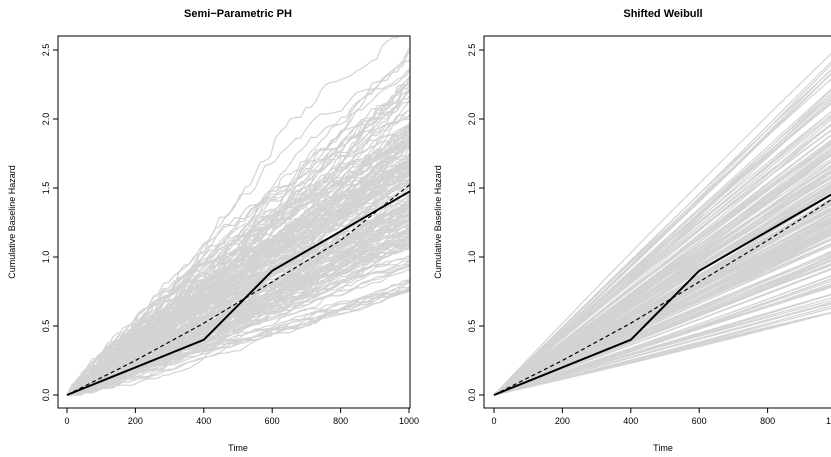 This screenshot has width=831, height=457. I want to click on chart-title: Shifted Weibull, so click(662, 14).